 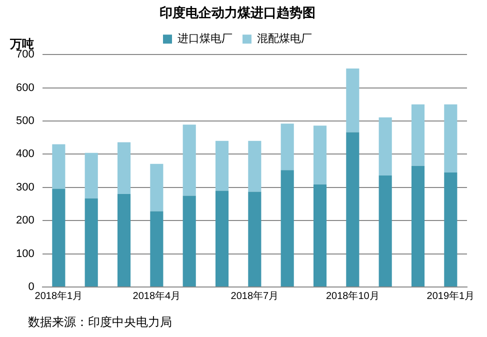 I want to click on legend-label: 混配煤电厂, so click(x=284, y=39).